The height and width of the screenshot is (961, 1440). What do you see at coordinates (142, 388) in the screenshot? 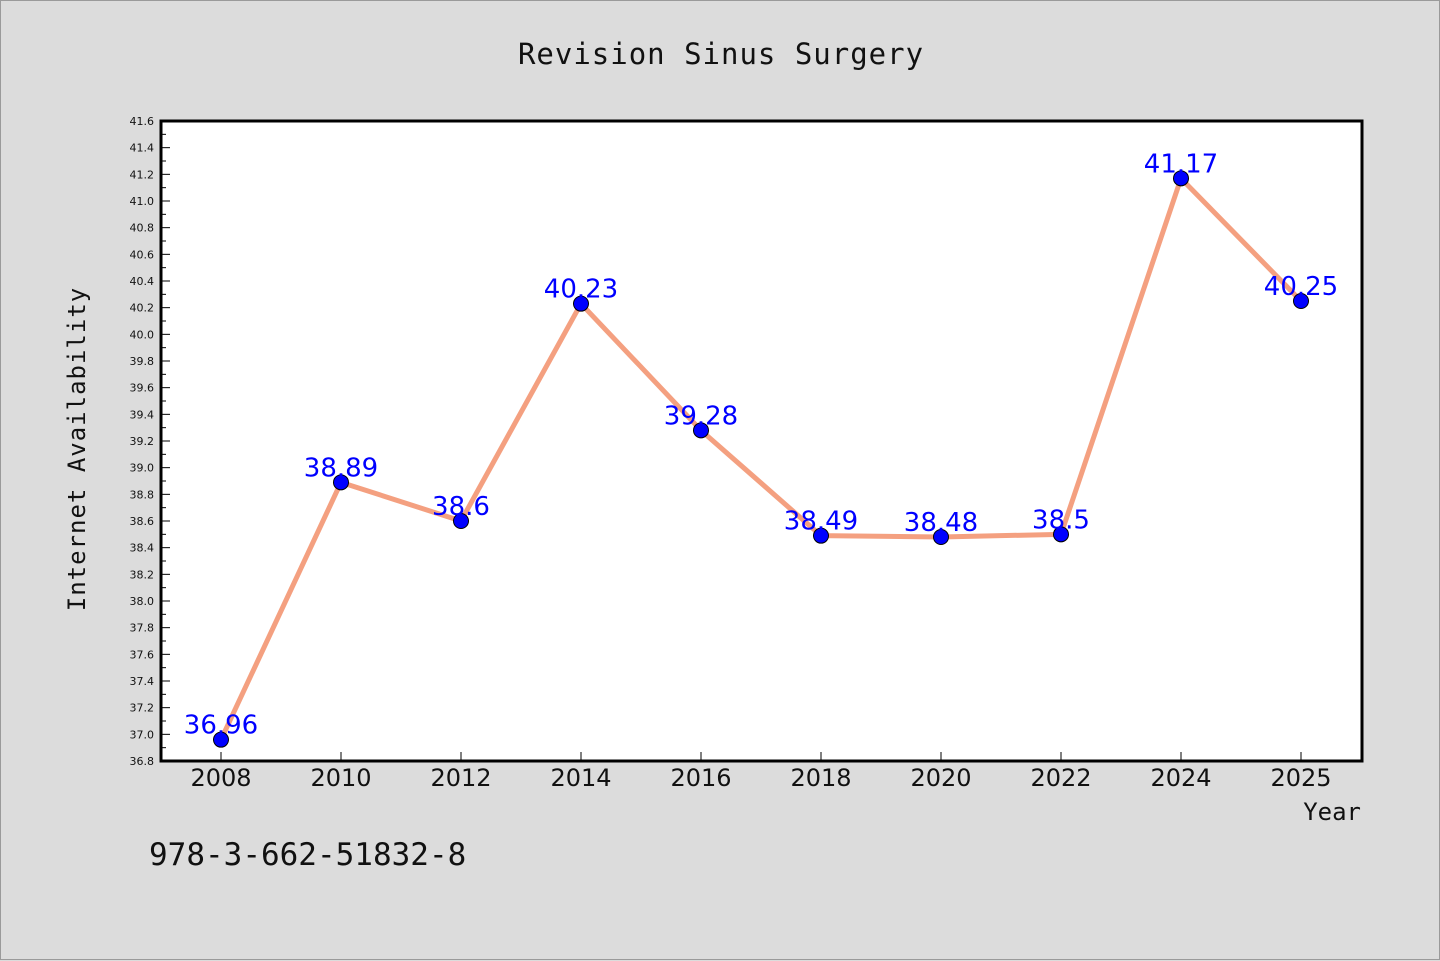
I see `y-tick-label: 39.6` at bounding box center [142, 388].